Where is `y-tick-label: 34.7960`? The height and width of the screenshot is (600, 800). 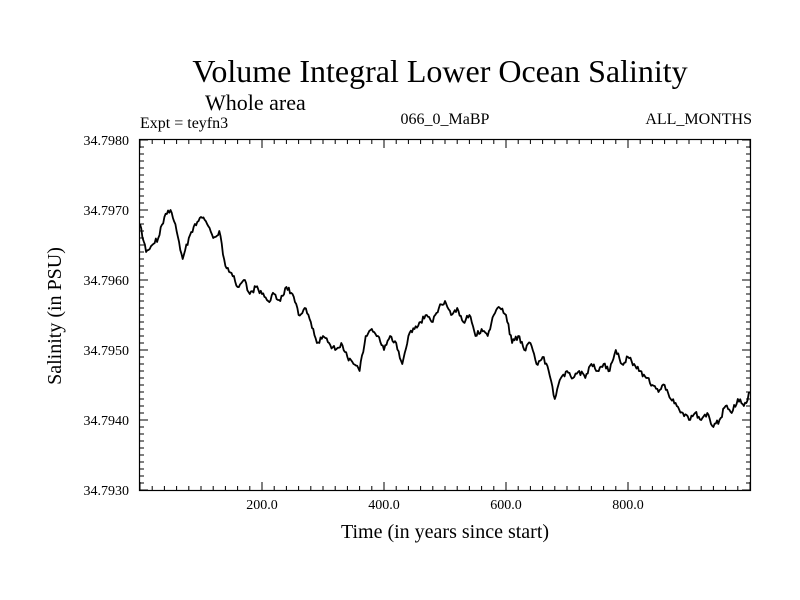 y-tick-label: 34.7960 is located at coordinates (107, 281).